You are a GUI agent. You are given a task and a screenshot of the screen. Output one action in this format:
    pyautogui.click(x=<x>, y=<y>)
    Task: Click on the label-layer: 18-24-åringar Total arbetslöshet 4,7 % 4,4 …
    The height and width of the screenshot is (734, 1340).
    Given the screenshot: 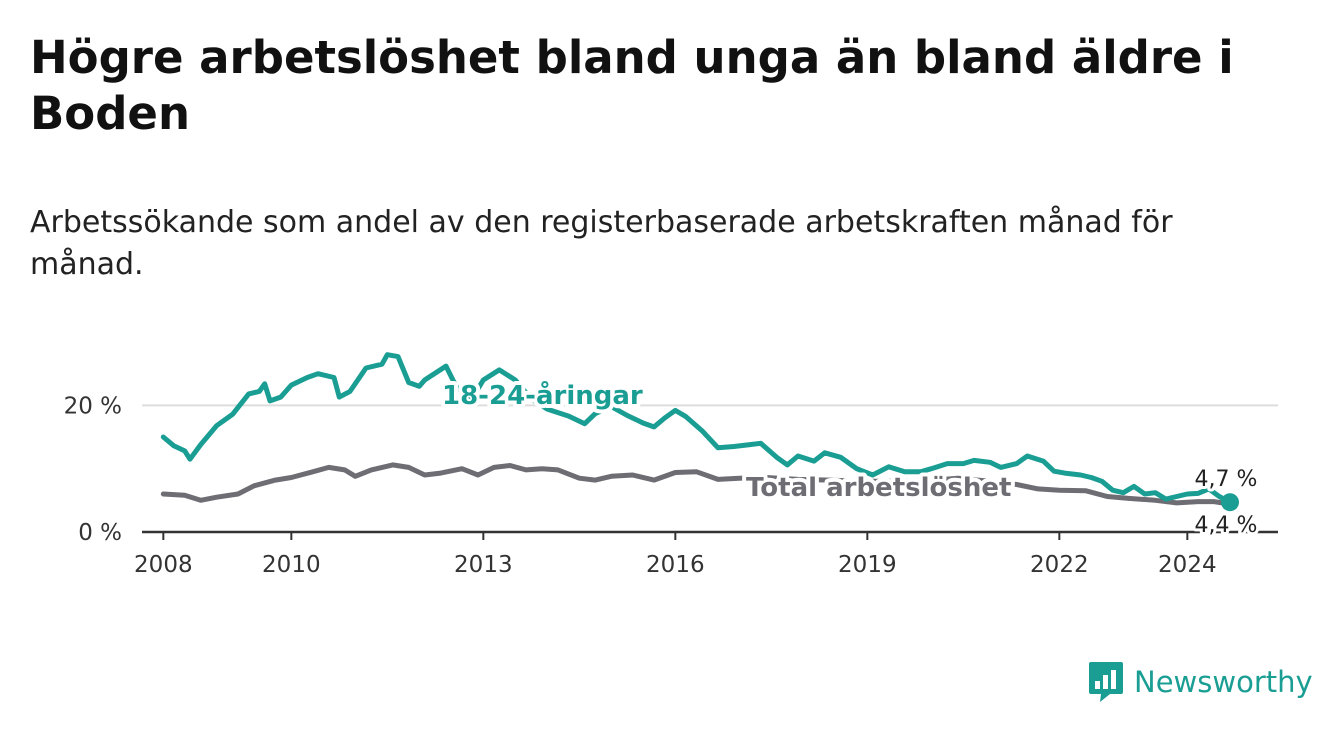 What is the action you would take?
    pyautogui.click(x=849, y=458)
    